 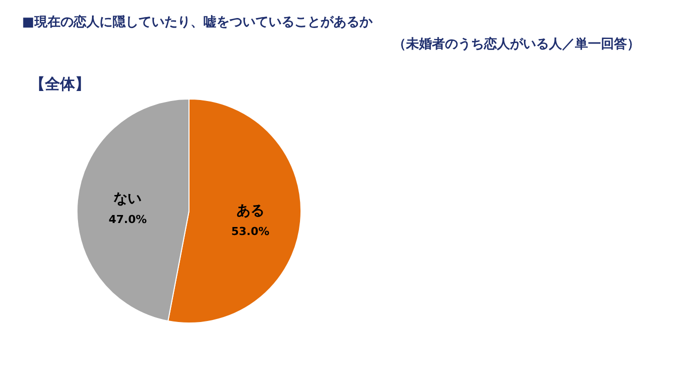 I want to click on value-label: 47.0%, so click(x=127, y=219).